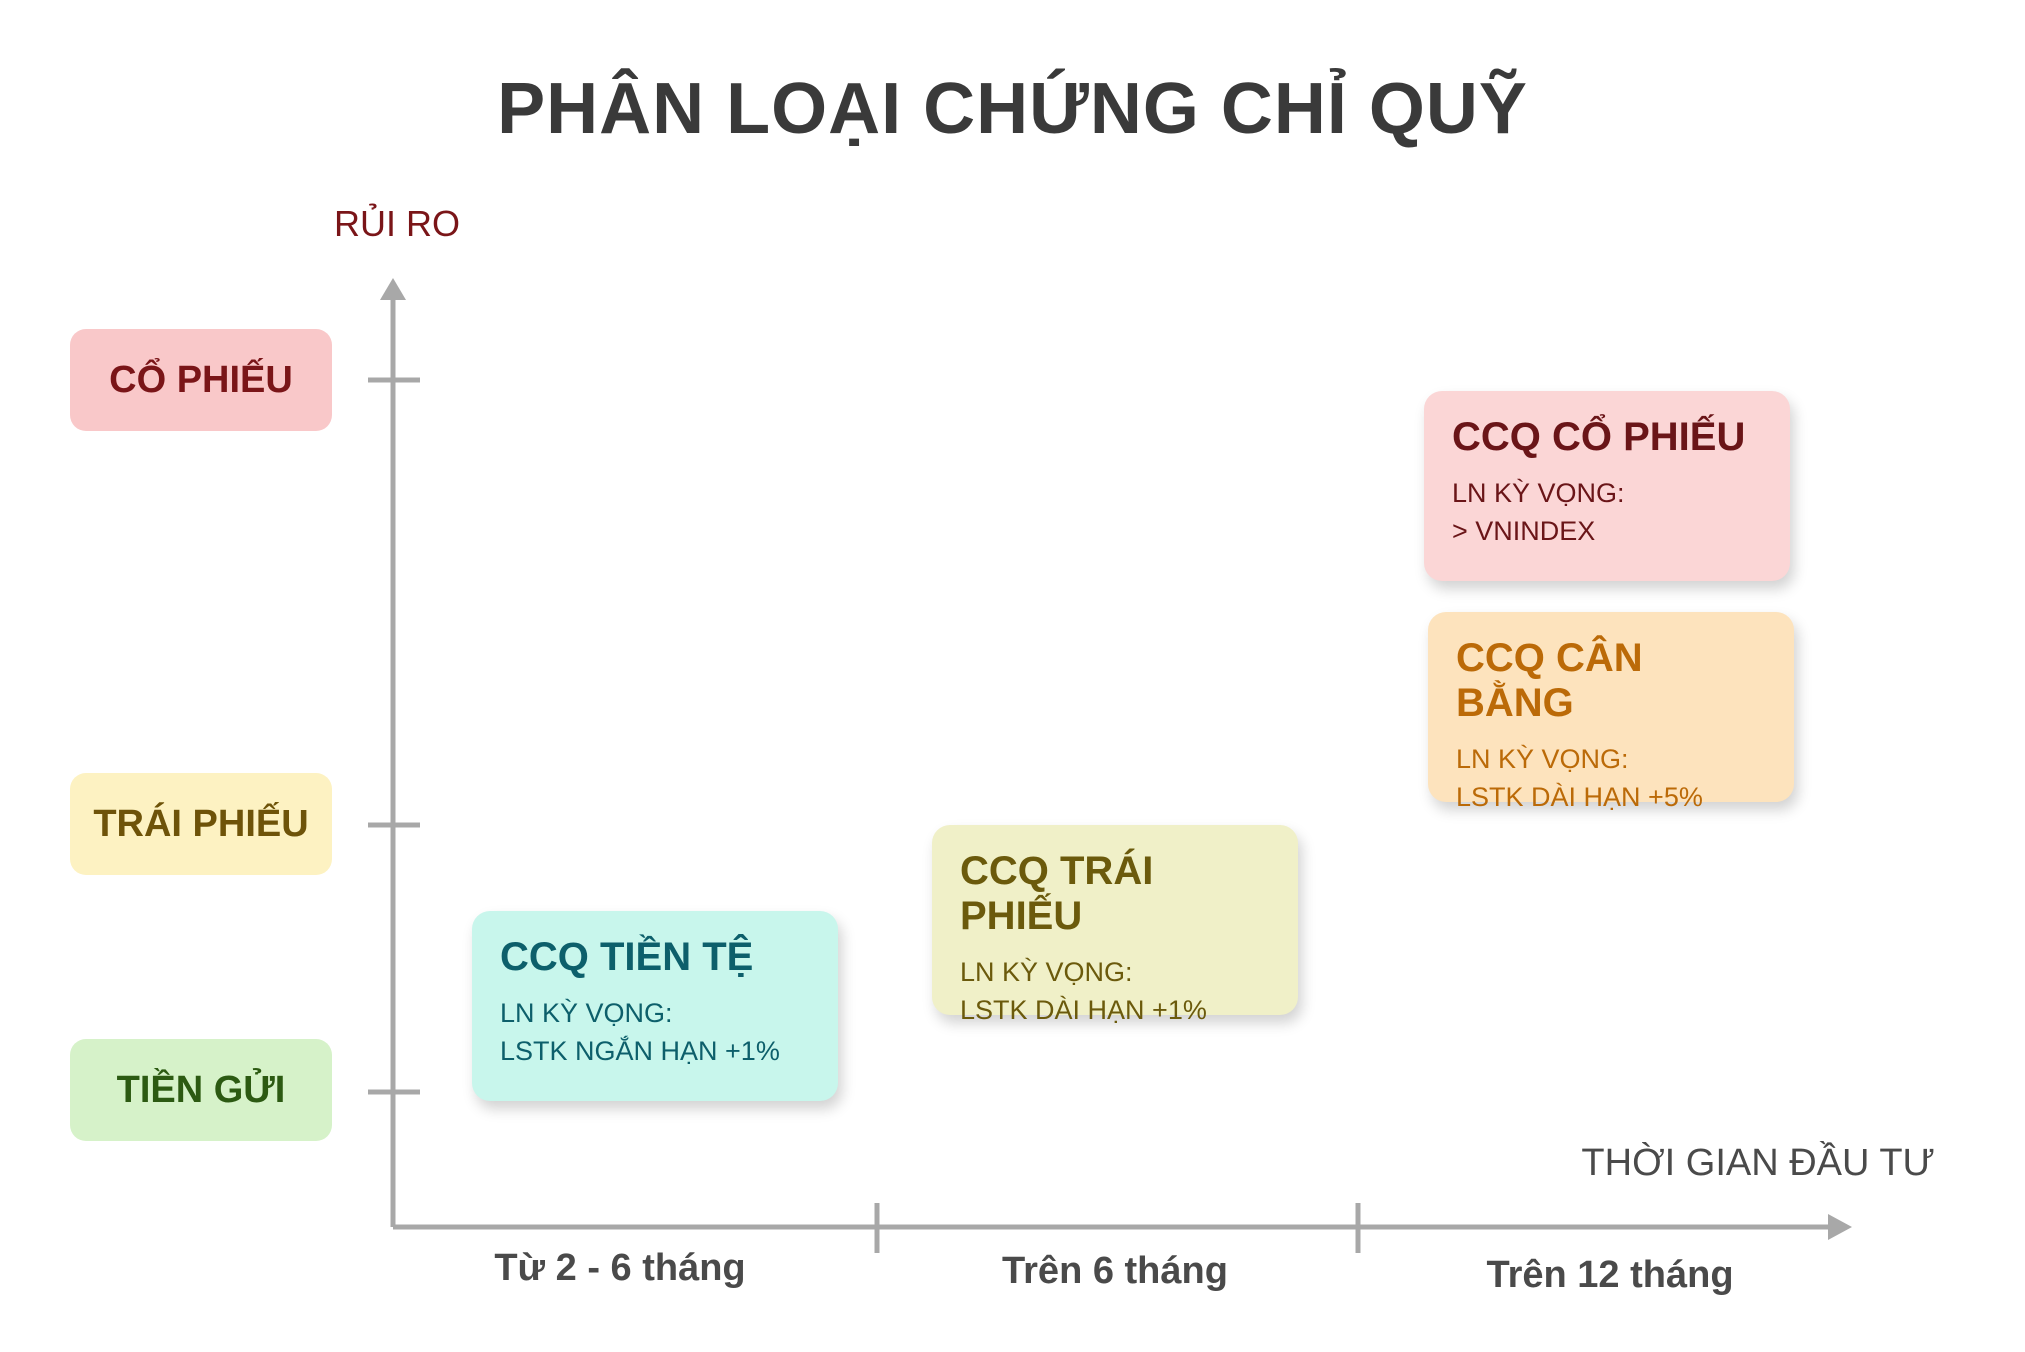  What do you see at coordinates (1549, 680) in the screenshot?
I see `fund-title: CCQ CÂN BẰNG` at bounding box center [1549, 680].